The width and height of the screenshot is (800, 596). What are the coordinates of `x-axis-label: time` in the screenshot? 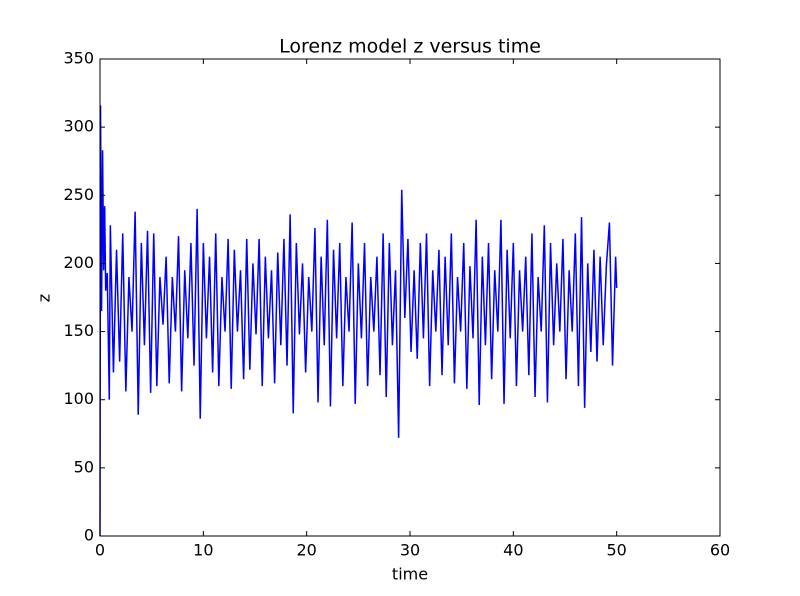 It's located at (410, 574).